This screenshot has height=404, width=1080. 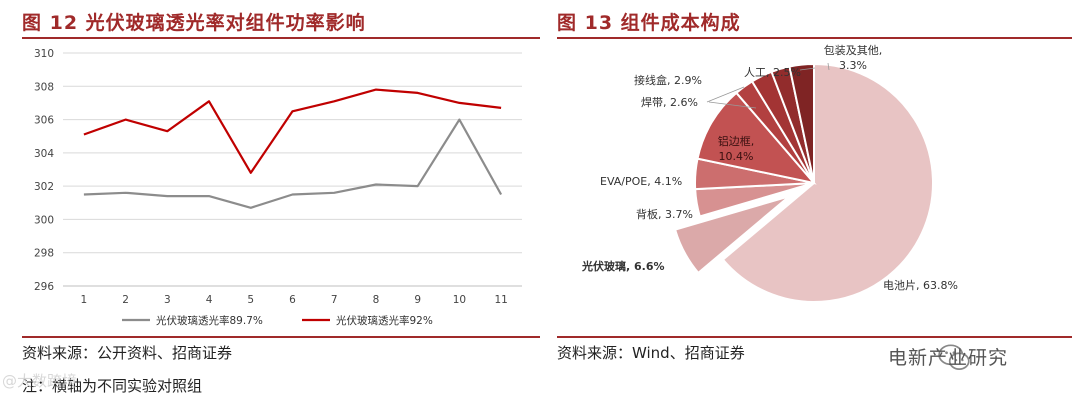 What do you see at coordinates (167, 300) in the screenshot?
I see `x-tick-label: 3` at bounding box center [167, 300].